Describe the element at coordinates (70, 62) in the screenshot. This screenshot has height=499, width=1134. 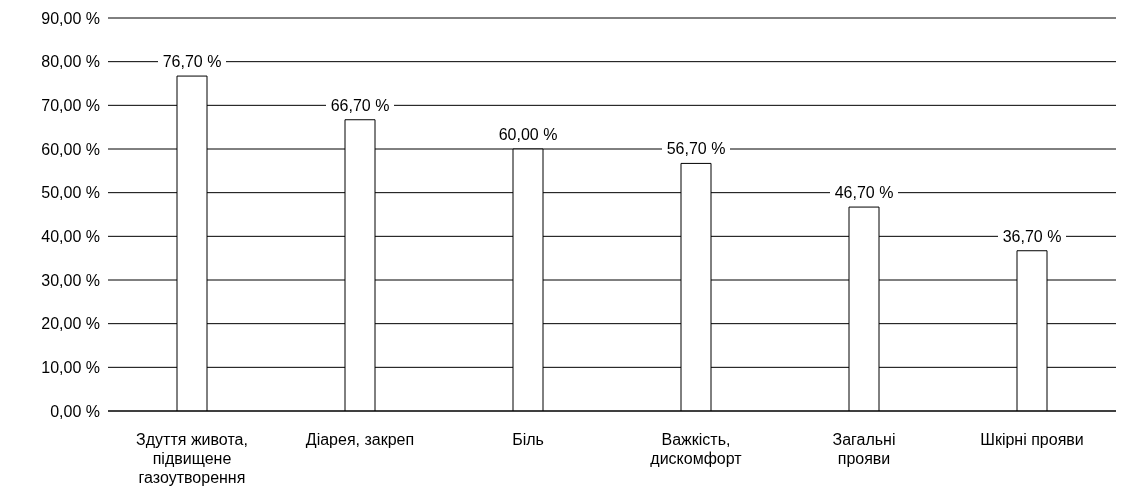
I see `y-tick-label: 80,00 %` at that location.